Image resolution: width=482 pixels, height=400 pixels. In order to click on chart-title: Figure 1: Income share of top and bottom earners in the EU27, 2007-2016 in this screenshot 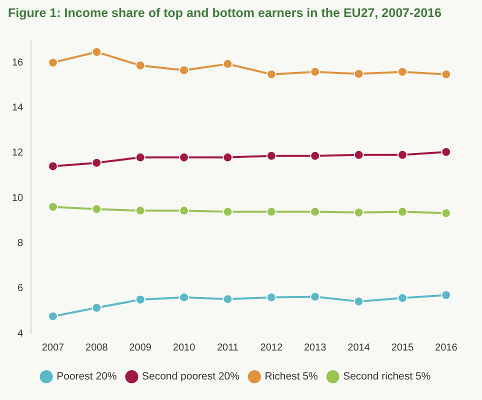, I will do `click(224, 13)`.